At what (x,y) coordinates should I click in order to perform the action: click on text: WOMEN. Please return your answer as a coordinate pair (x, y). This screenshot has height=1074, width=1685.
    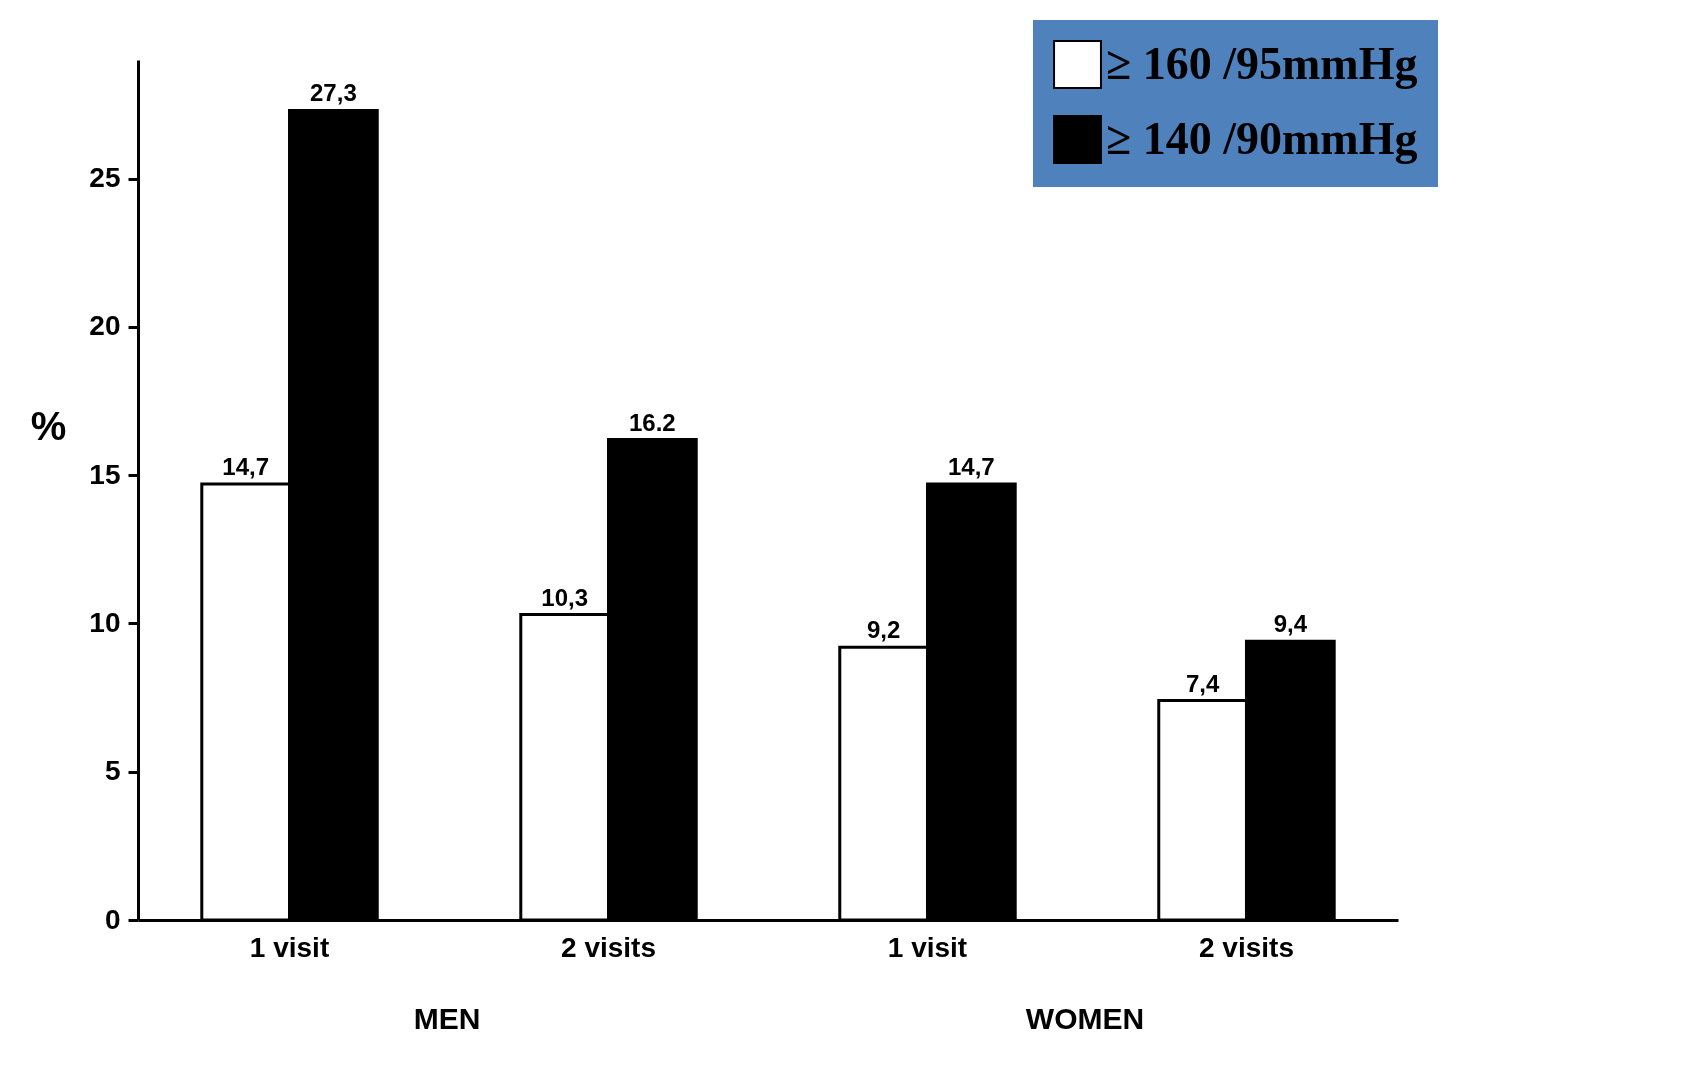
    Looking at the image, I should click on (1085, 1018).